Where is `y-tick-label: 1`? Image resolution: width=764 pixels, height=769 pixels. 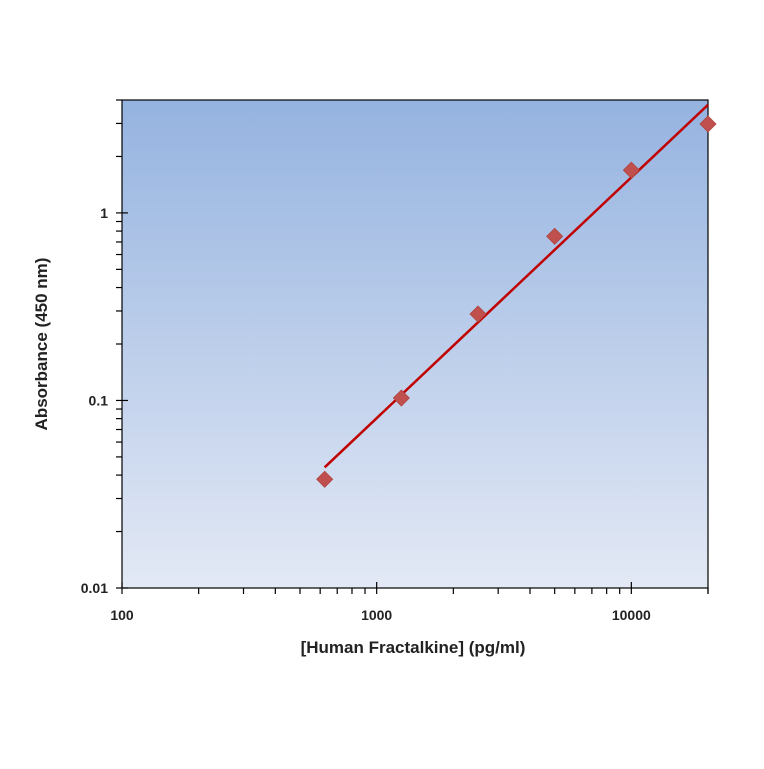 y-tick-label: 1 is located at coordinates (104, 213).